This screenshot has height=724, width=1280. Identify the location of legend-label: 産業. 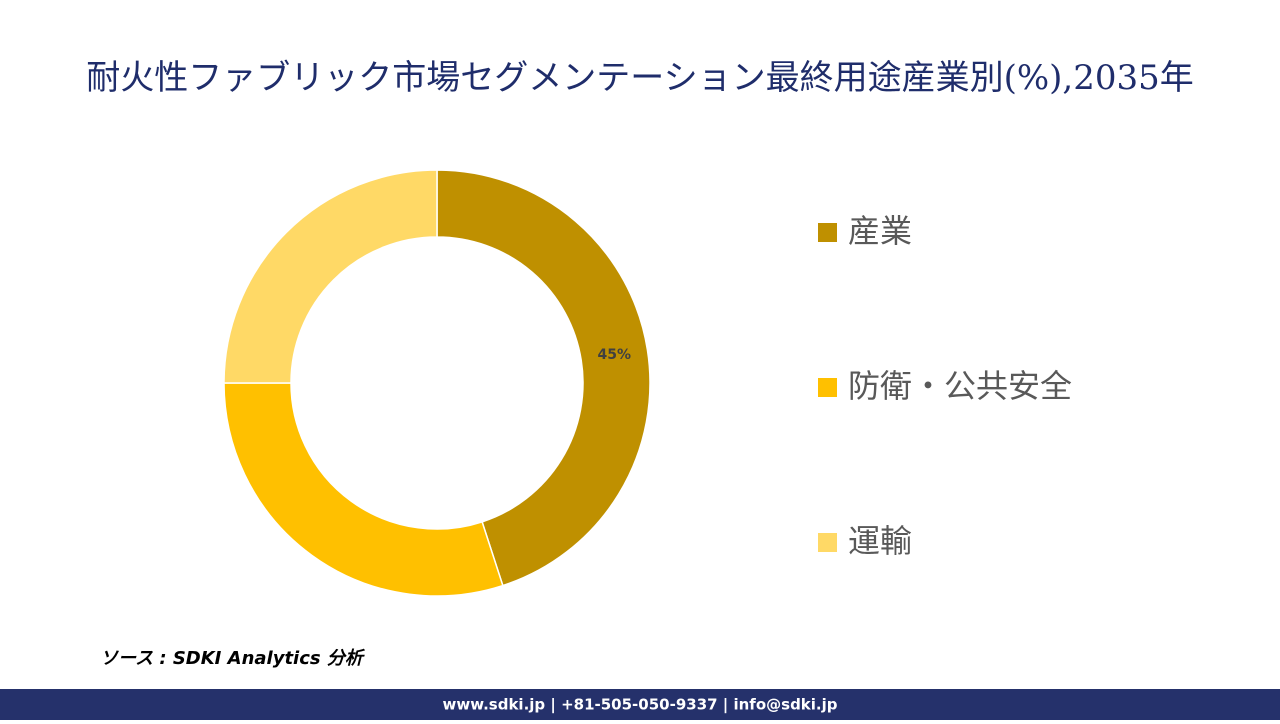
(880, 231).